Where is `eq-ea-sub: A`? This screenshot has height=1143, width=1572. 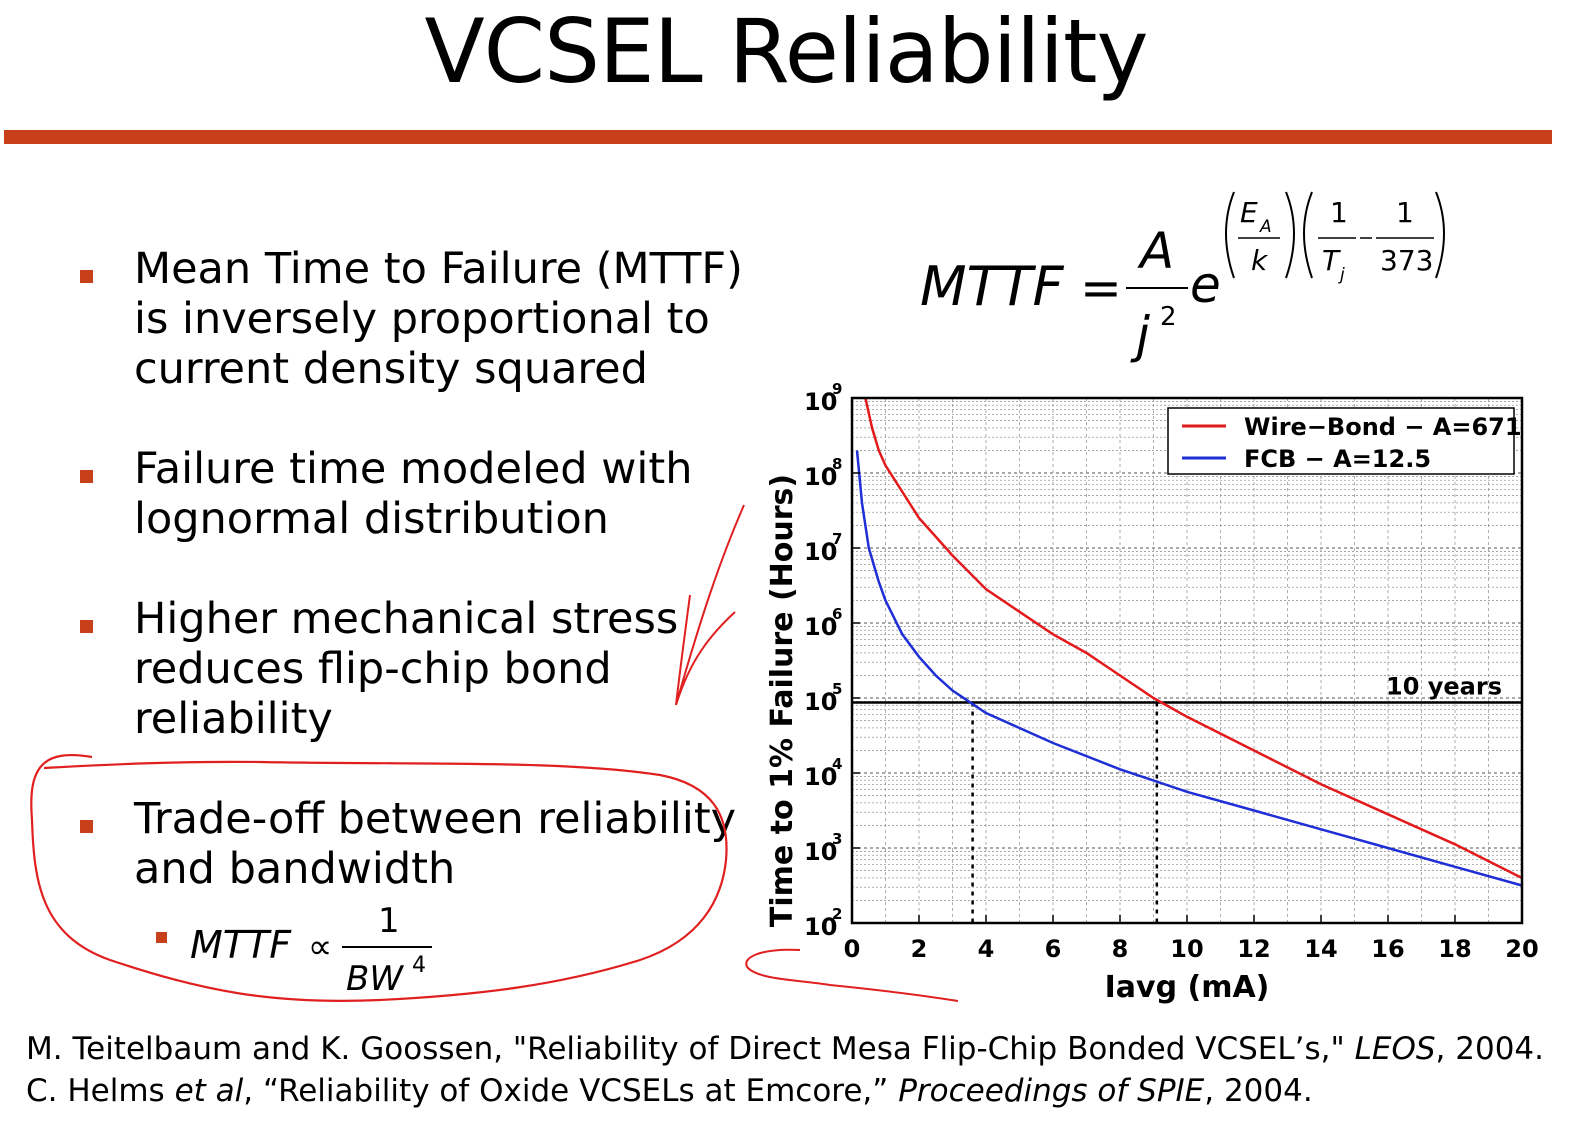
eq-ea-sub: A is located at coordinates (1265, 227).